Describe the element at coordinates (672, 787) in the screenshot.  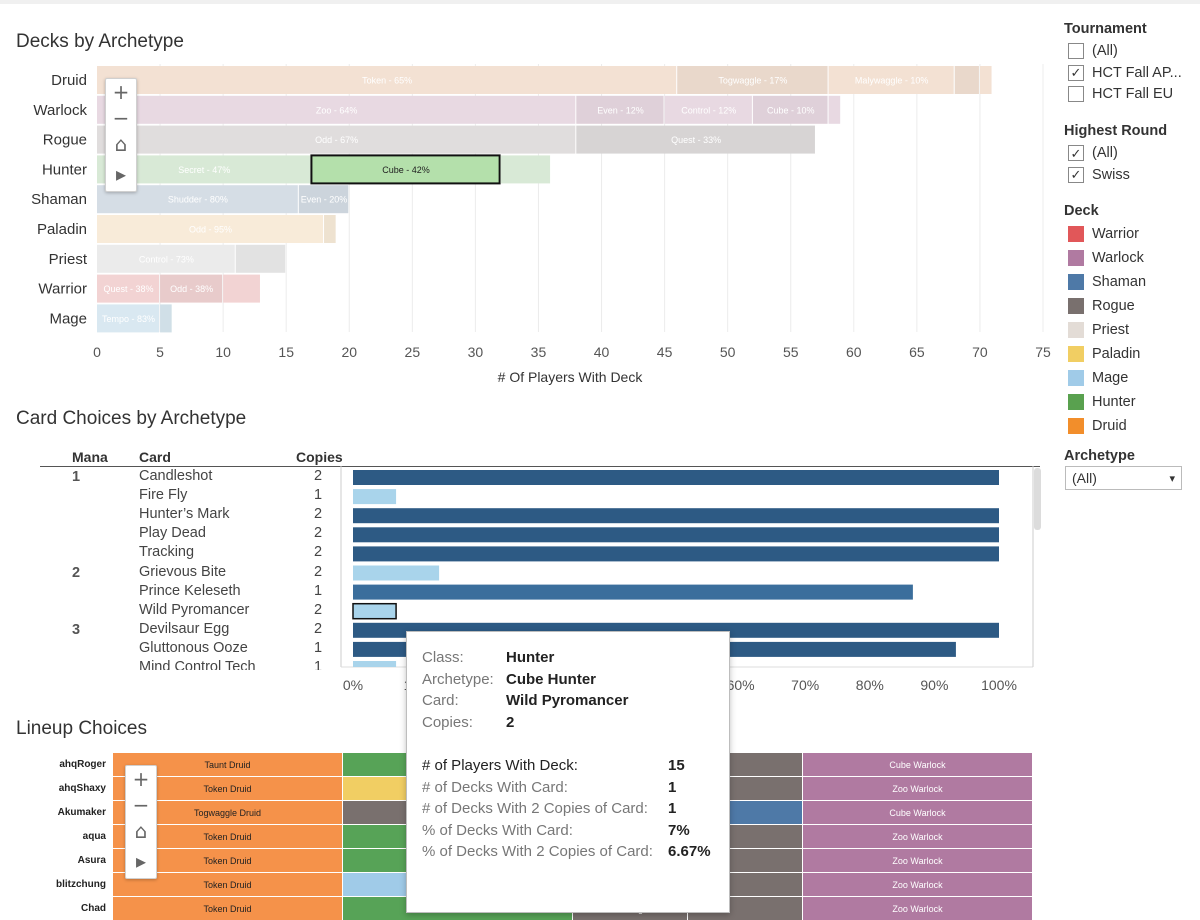
I see `tooltip-value: 1` at that location.